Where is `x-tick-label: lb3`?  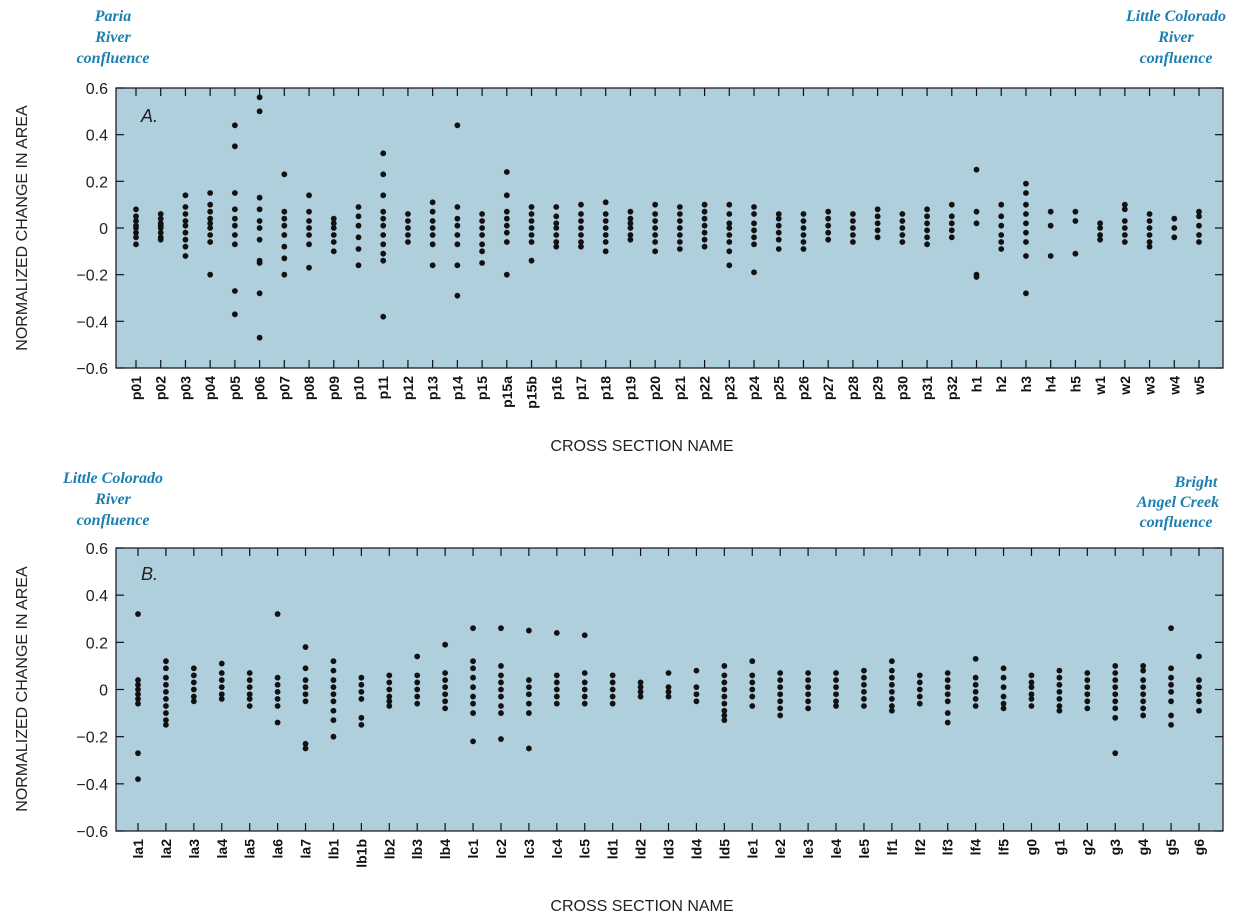 x-tick-label: lb3 is located at coordinates (417, 849).